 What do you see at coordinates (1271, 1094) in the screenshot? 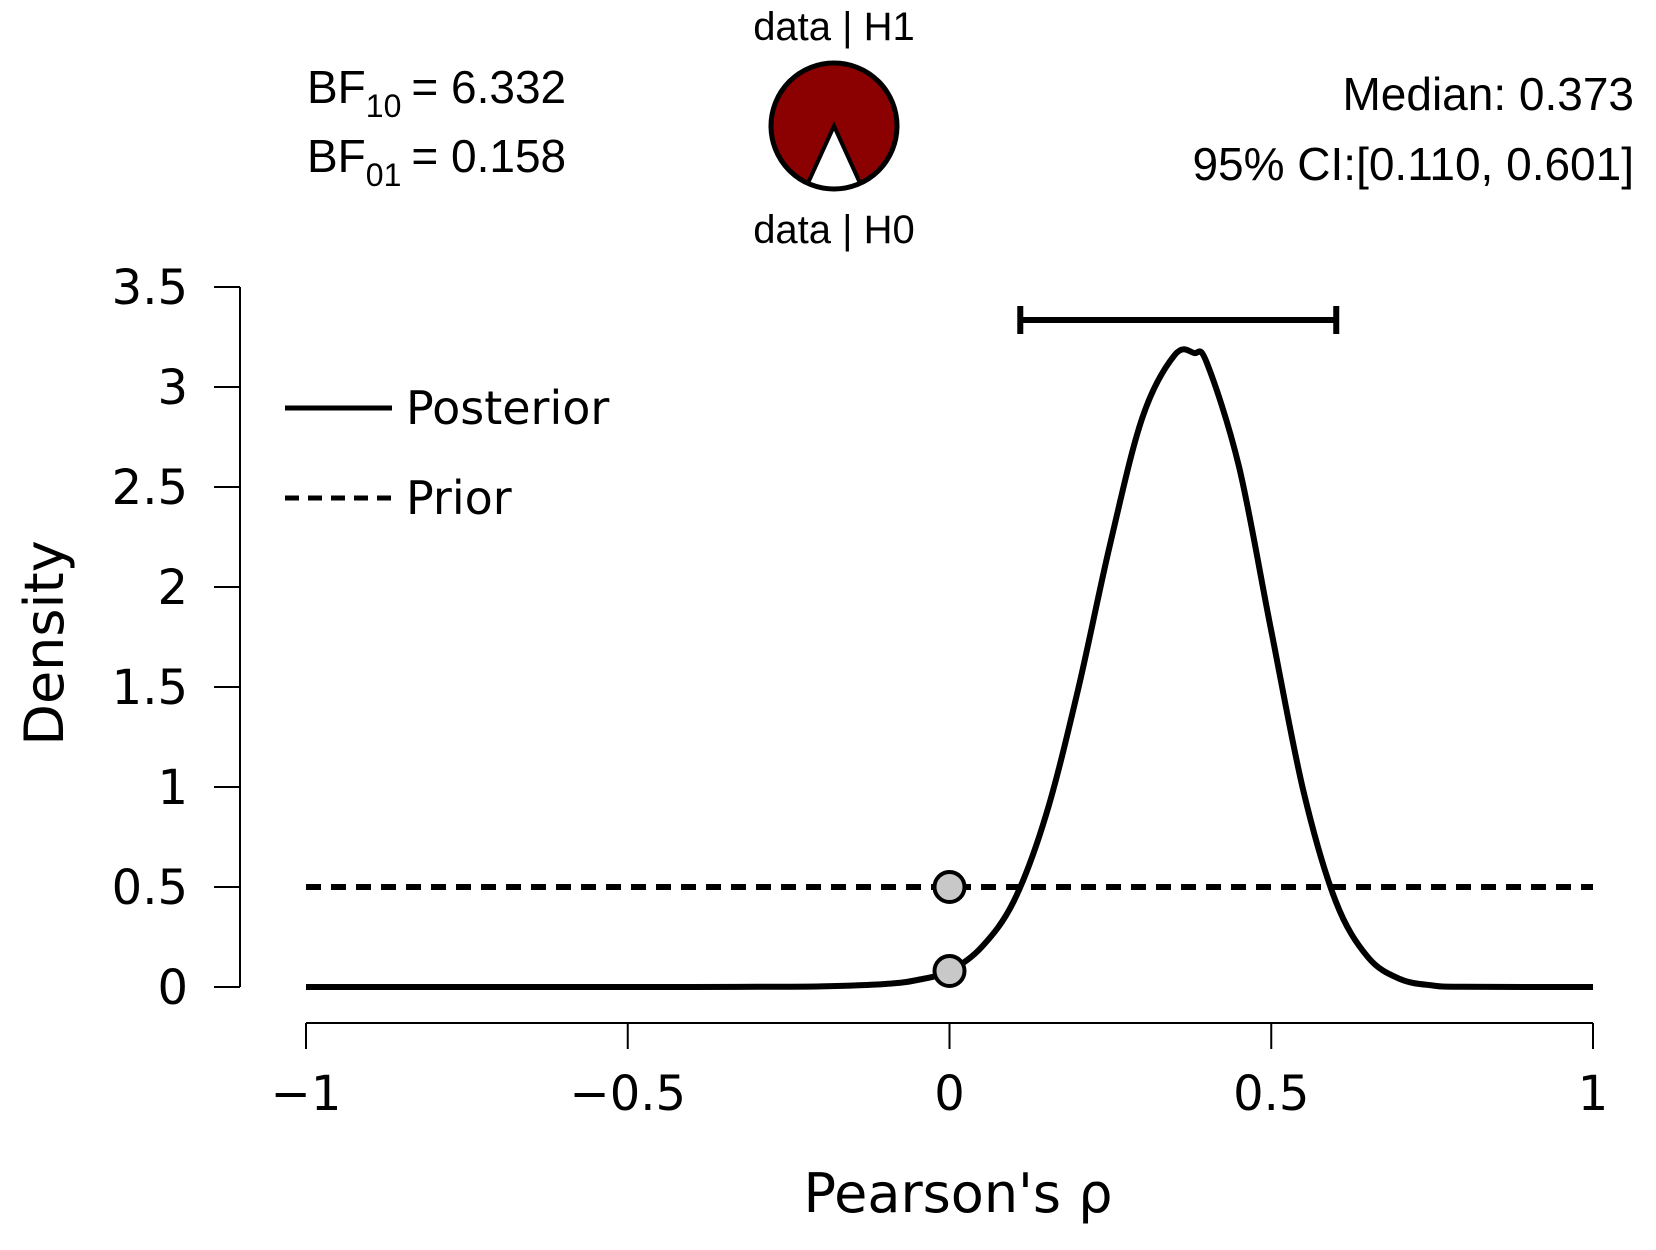
I see `x-tick-label: 0.5` at bounding box center [1271, 1094].